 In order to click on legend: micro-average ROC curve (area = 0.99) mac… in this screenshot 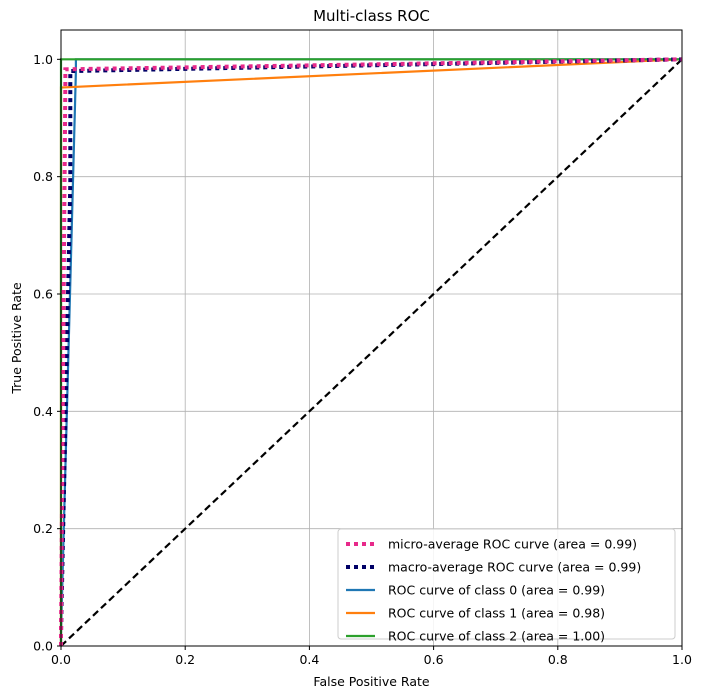, I will do `click(506, 586)`.